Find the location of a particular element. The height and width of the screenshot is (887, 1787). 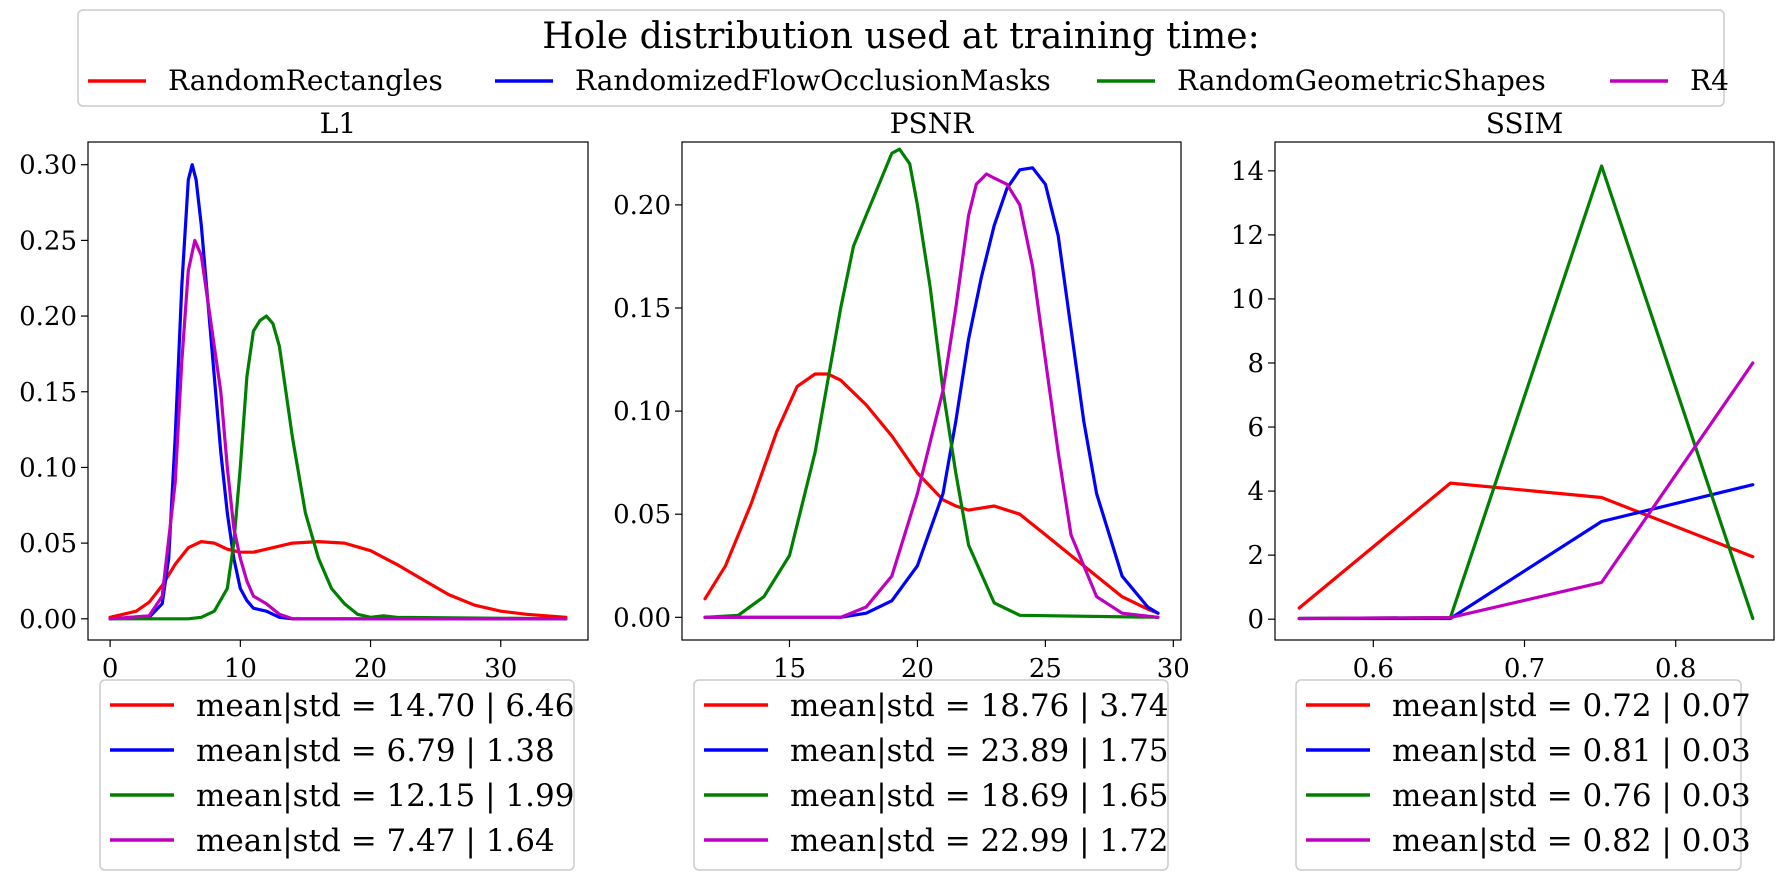

legend-entry: RandomizedFlowOcclusionMasks is located at coordinates (773, 80).